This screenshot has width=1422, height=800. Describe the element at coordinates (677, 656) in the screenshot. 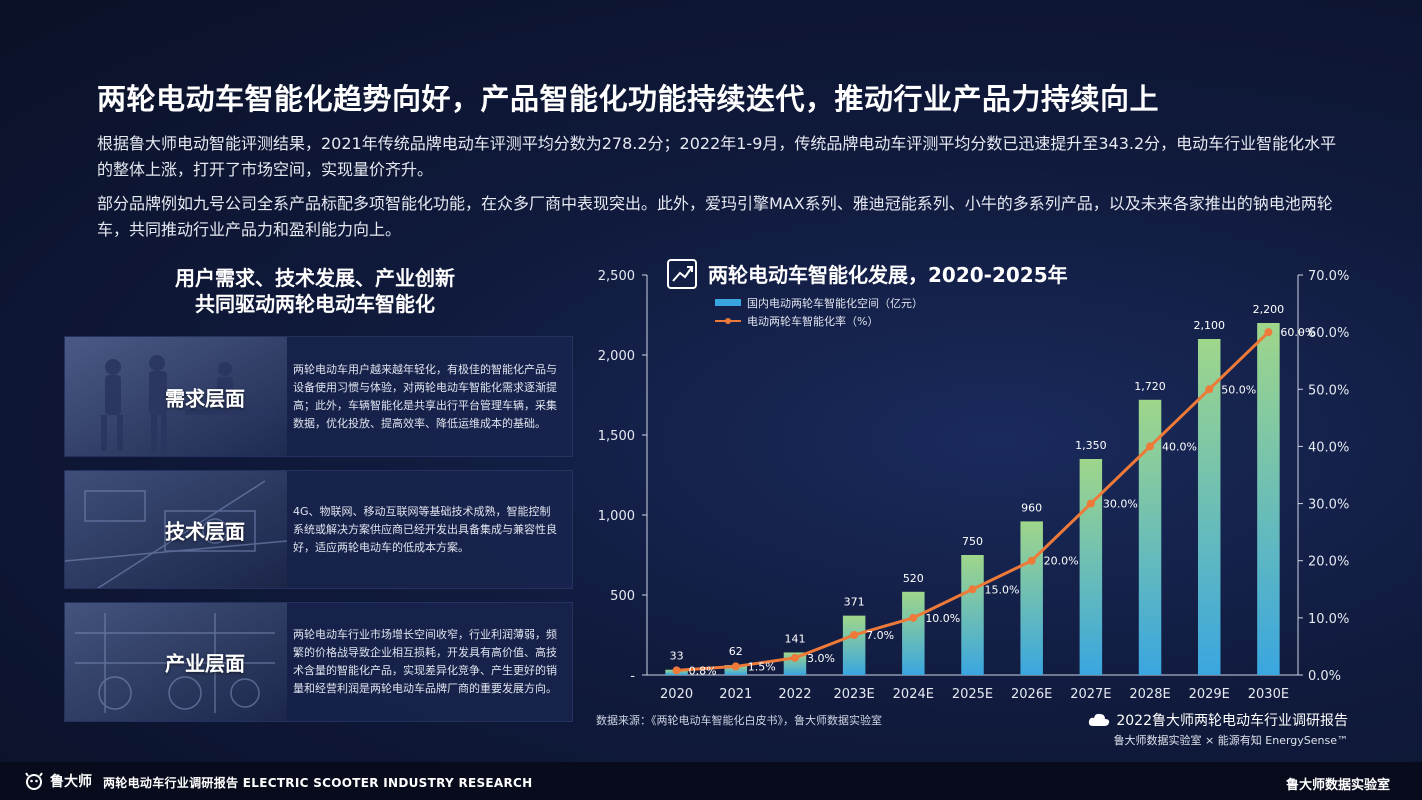

I see `bar-value-label: 33` at that location.